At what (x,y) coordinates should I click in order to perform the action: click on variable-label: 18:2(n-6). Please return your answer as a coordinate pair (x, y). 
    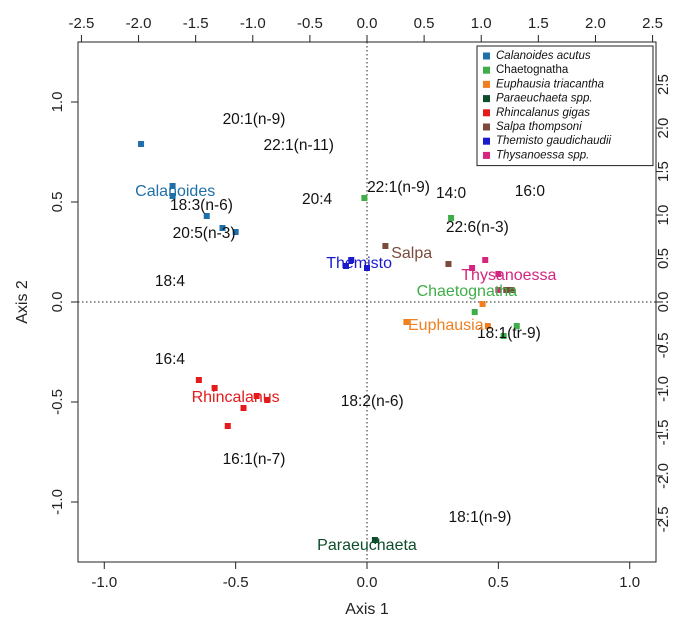
    Looking at the image, I should click on (372, 401).